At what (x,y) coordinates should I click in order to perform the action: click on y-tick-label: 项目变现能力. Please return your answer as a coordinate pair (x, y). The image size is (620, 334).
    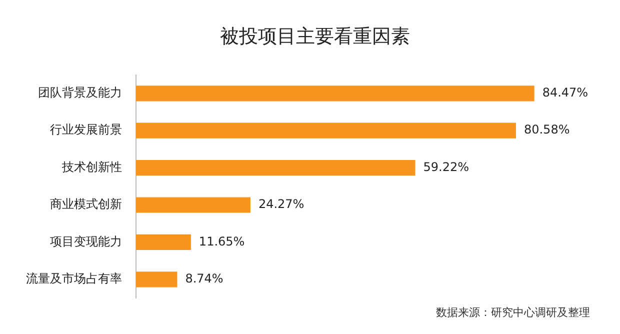
    Looking at the image, I should click on (86, 241).